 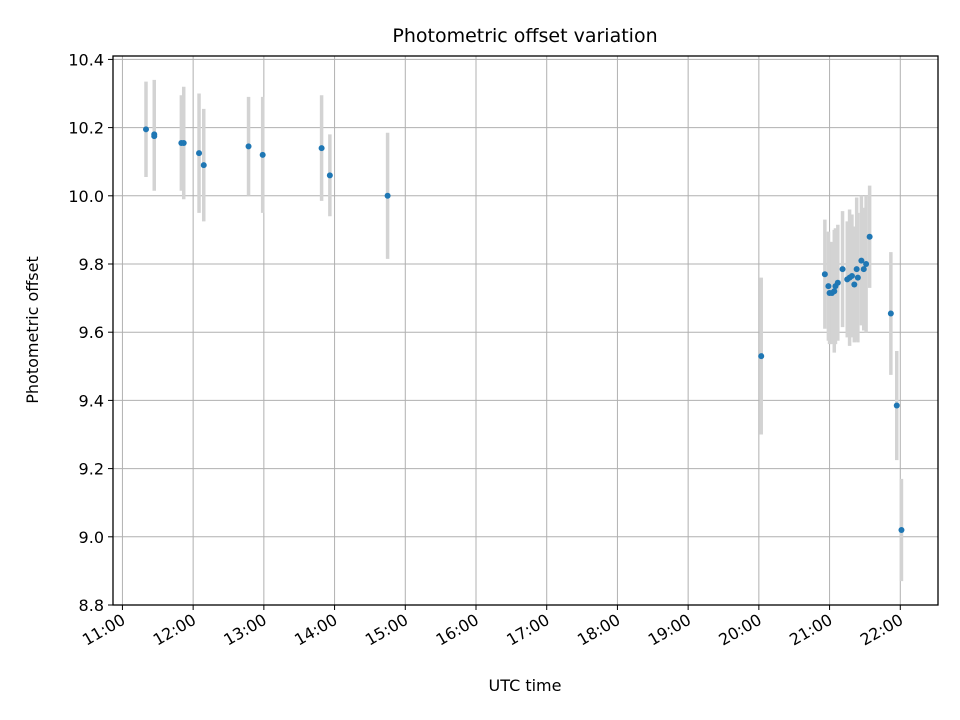 What do you see at coordinates (315, 630) in the screenshot?
I see `x-tick-label: 14:00` at bounding box center [315, 630].